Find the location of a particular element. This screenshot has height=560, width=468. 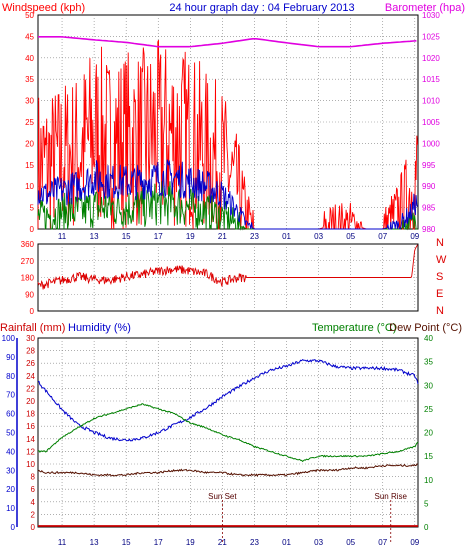

temp-tick-label: 5 is located at coordinates (426, 503).